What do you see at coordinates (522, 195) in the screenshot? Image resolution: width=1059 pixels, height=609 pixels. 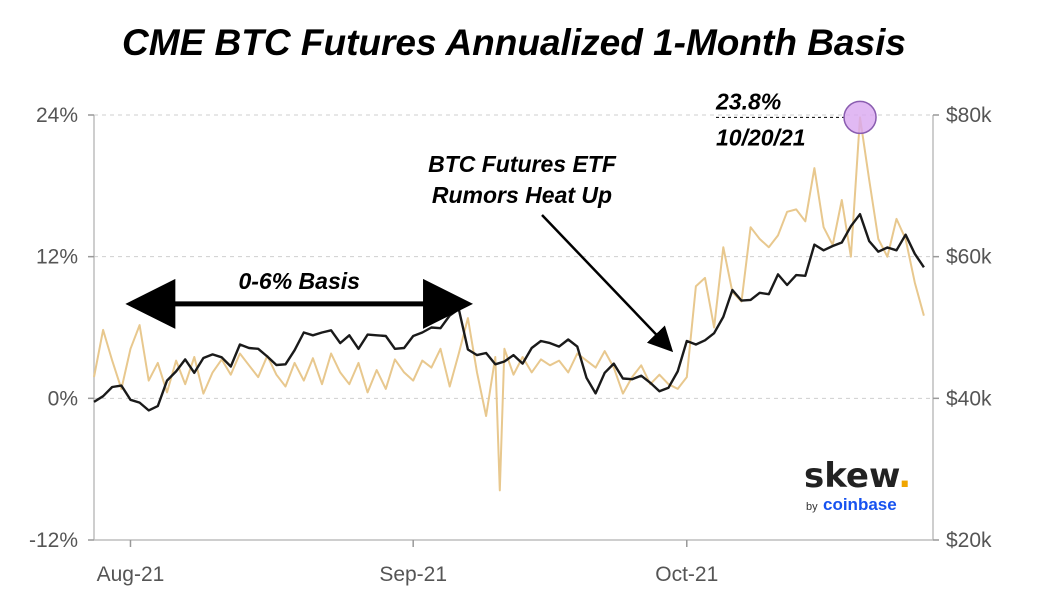 I see `etf-annotation-line-2: Rumors Heat Up` at bounding box center [522, 195].